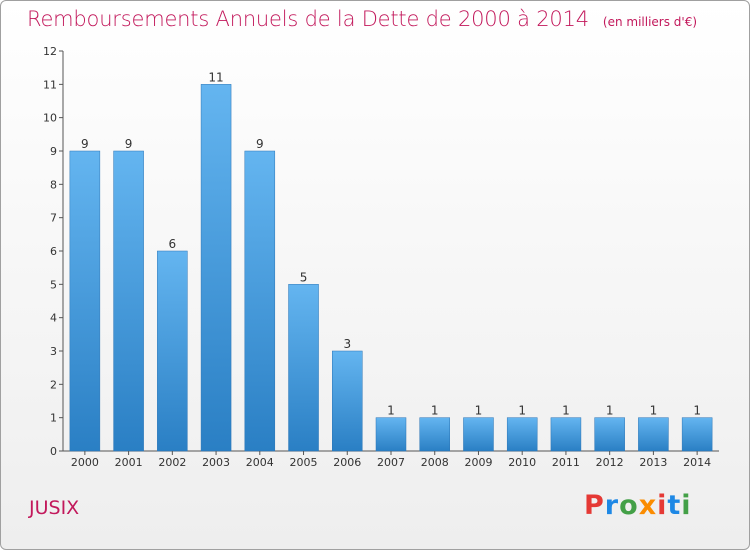 The image size is (750, 550). Describe the element at coordinates (304, 462) in the screenshot. I see `x-tick-label: 2005` at that location.